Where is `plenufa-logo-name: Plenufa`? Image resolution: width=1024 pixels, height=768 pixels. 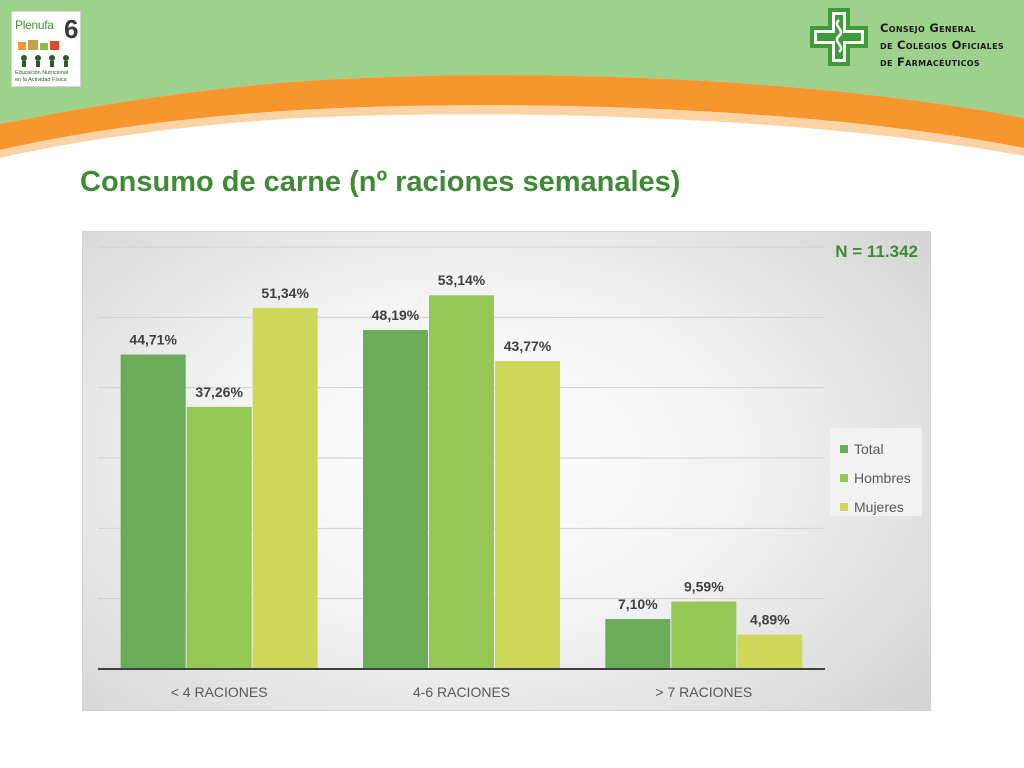
plenufa-logo-name: Plenufa is located at coordinates (34, 25).